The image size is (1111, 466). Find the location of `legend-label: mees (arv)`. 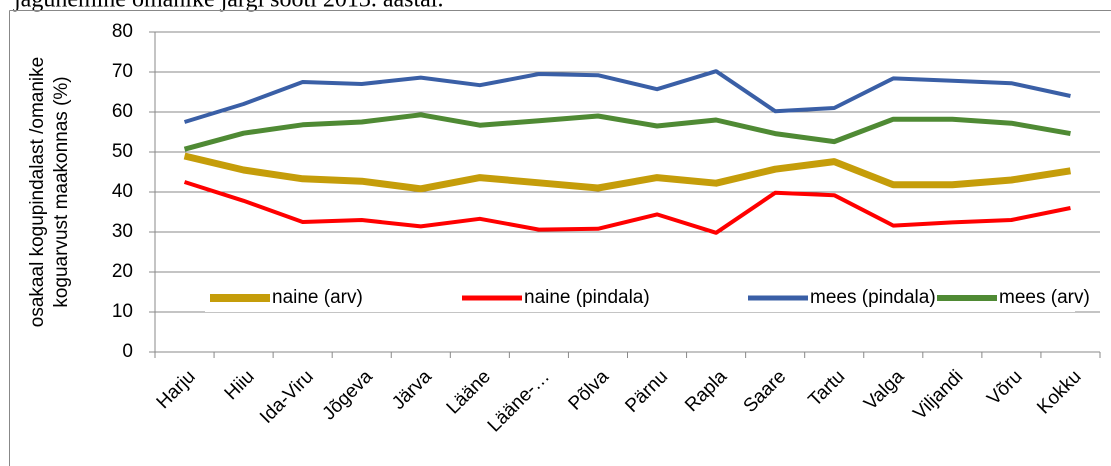

legend-label: mees (arv) is located at coordinates (1044, 297).